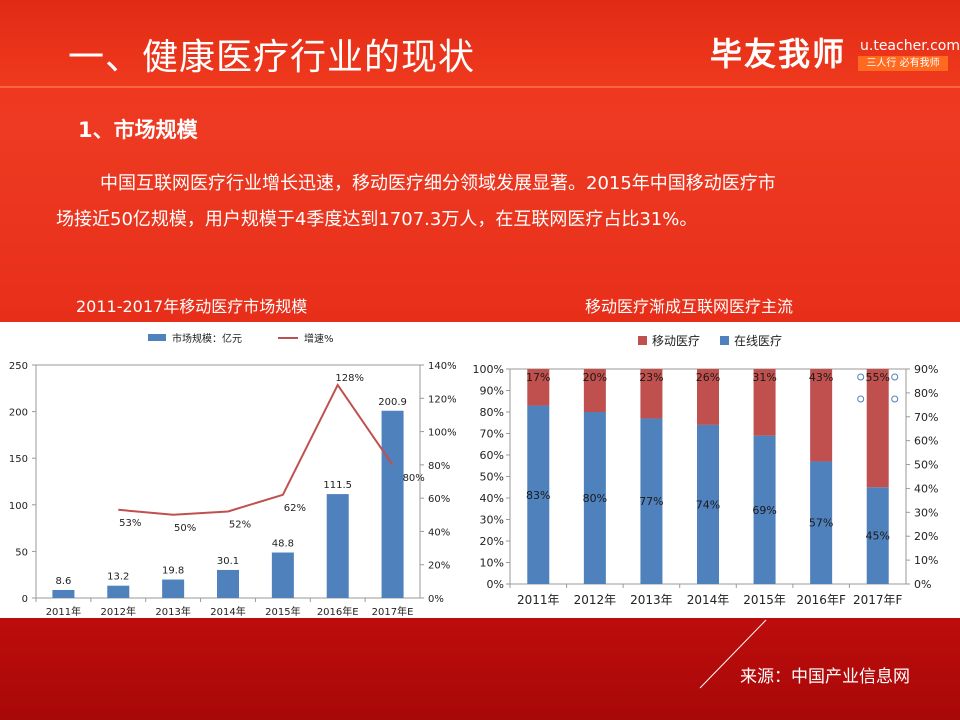 This screenshot has width=960, height=720. I want to click on stack-mobile-2017年F, so click(877, 428).